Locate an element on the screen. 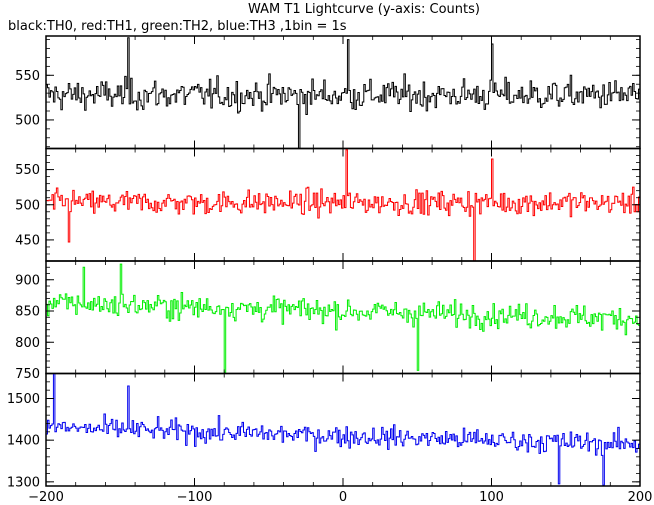  x-axis-tick-labels: −200 −100 0 100 200 is located at coordinates (340, 497).